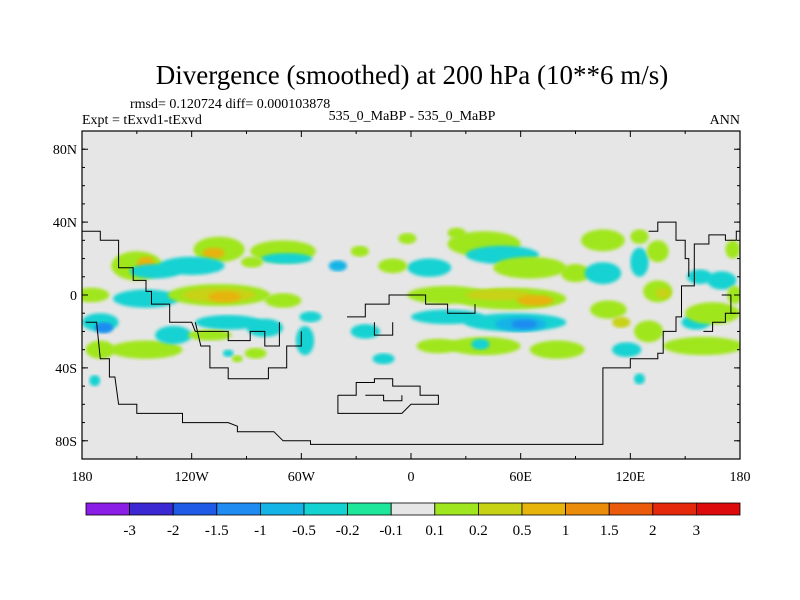 The image size is (800, 600). What do you see at coordinates (412, 116) in the screenshot?
I see `case-label: 535_0_MaBP - 535_0_MaBP` at bounding box center [412, 116].